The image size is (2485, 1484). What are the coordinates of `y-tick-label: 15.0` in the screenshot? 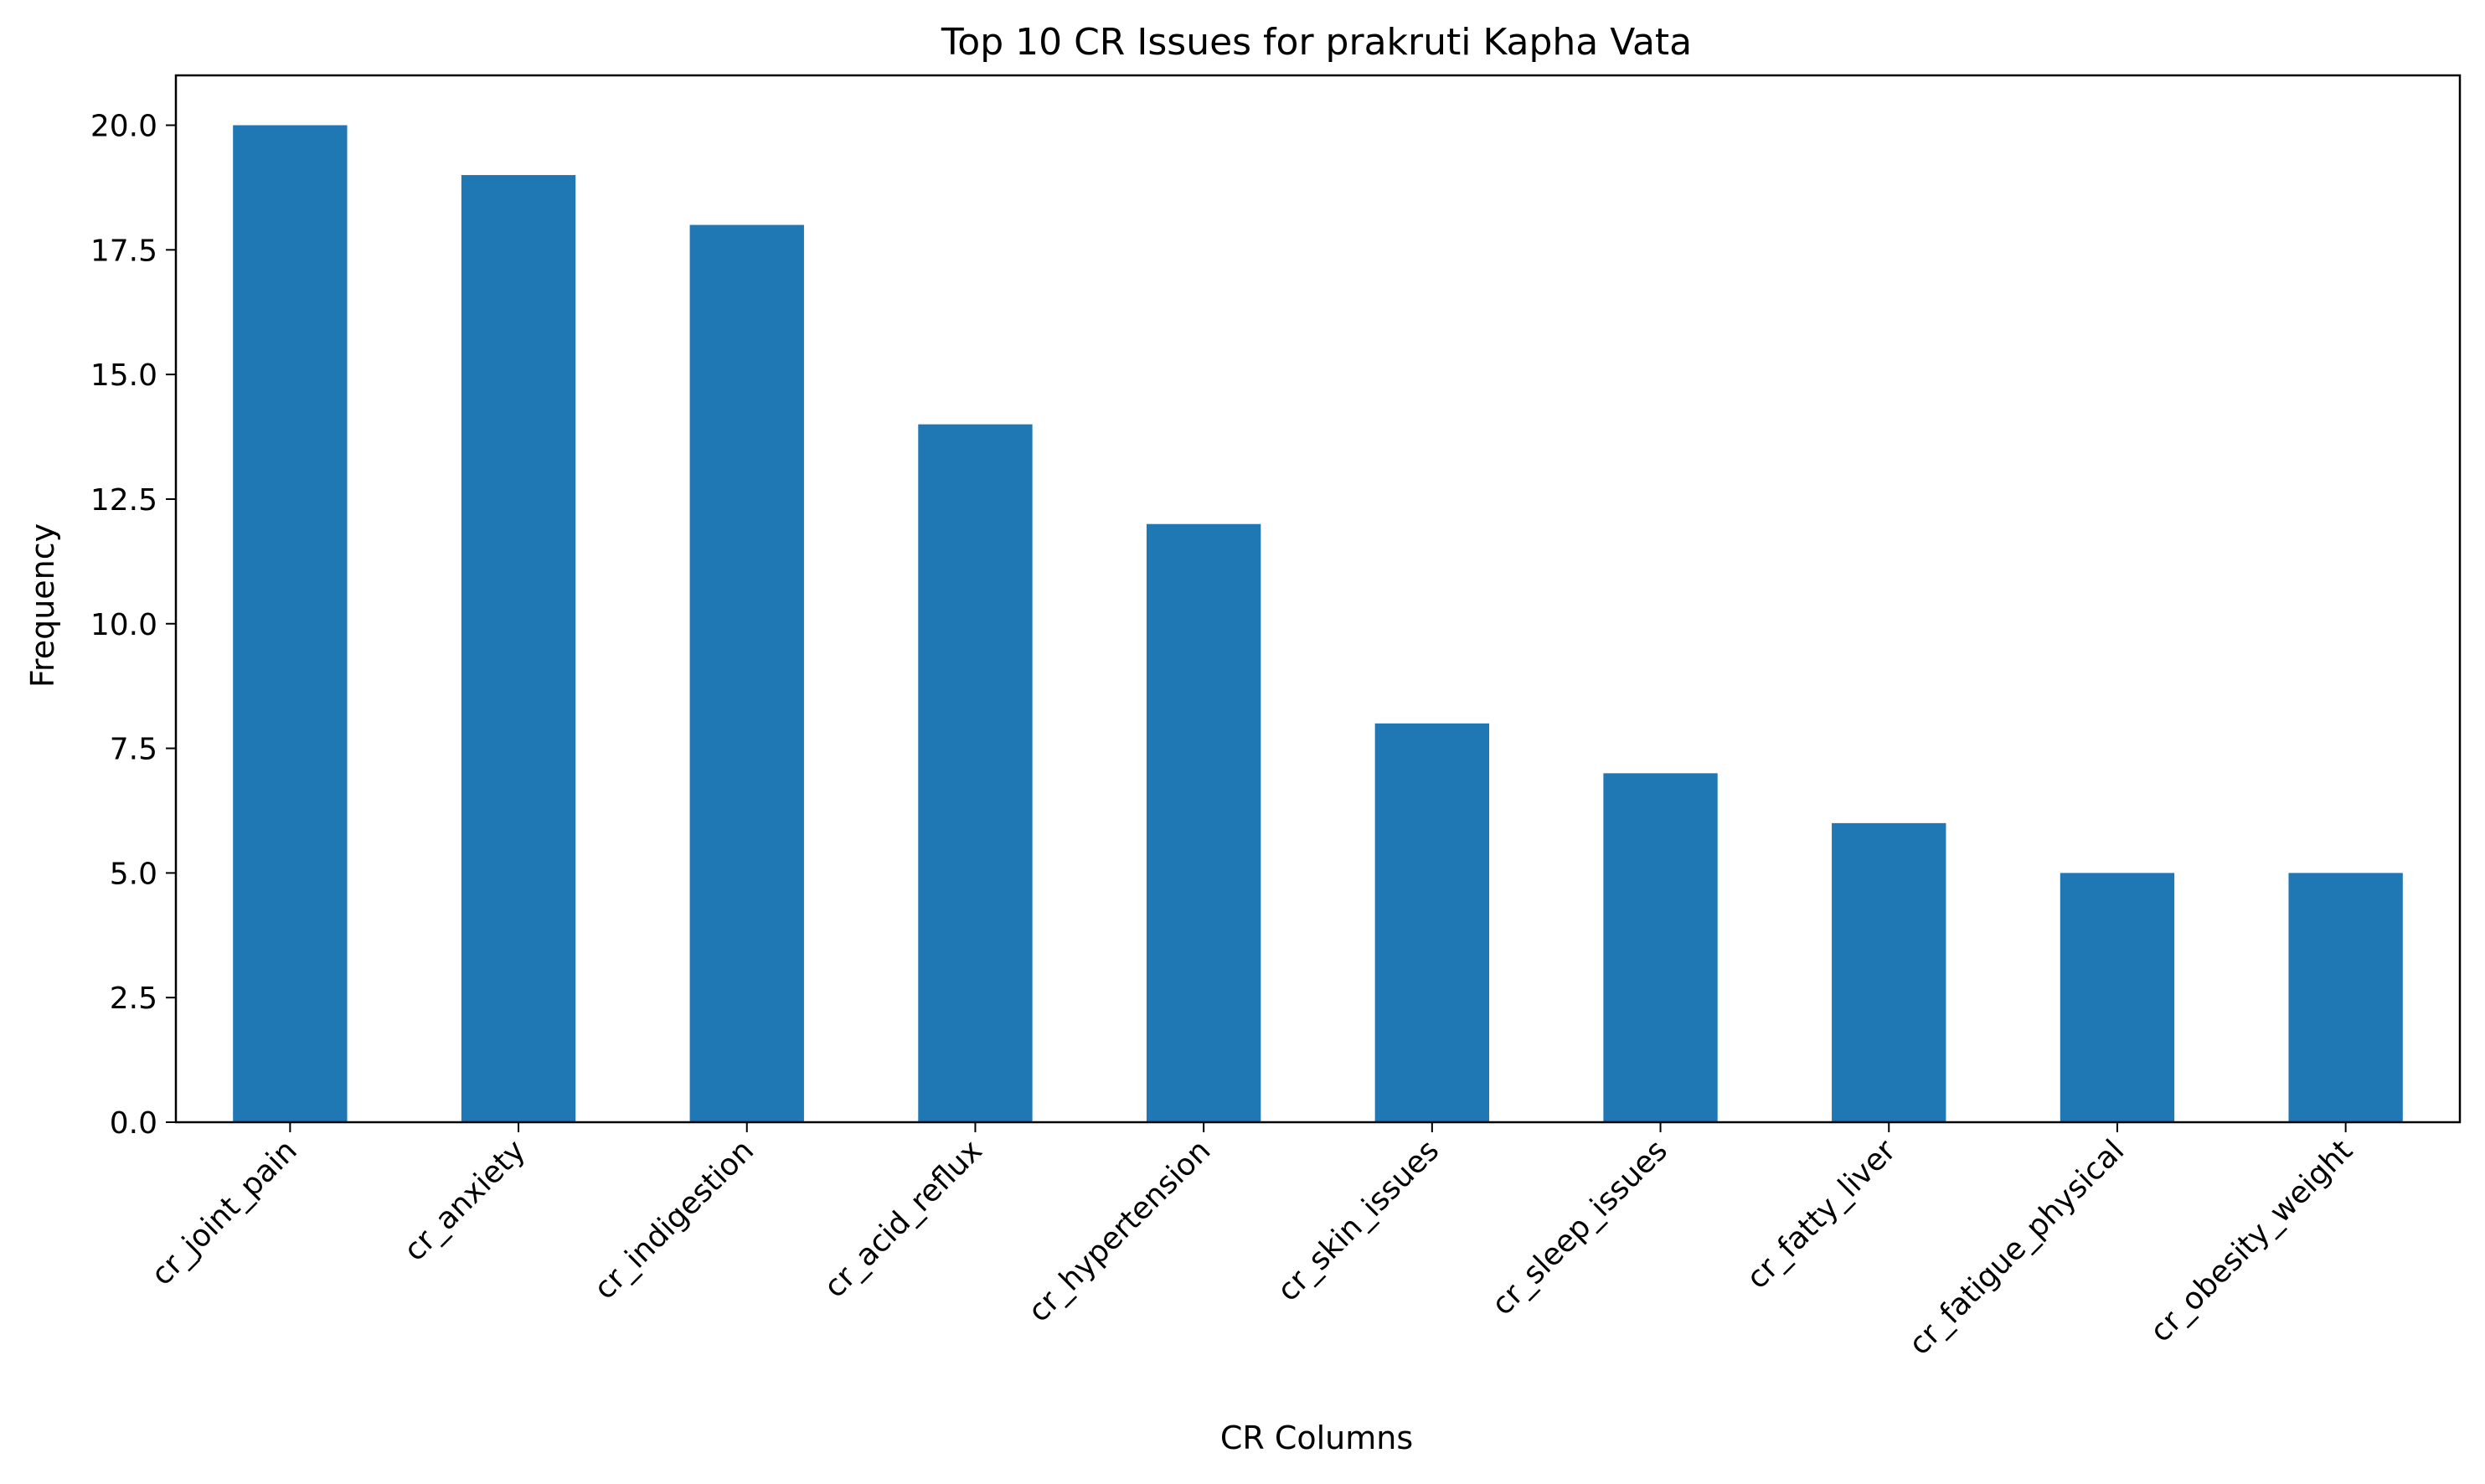 It's located at (123, 375).